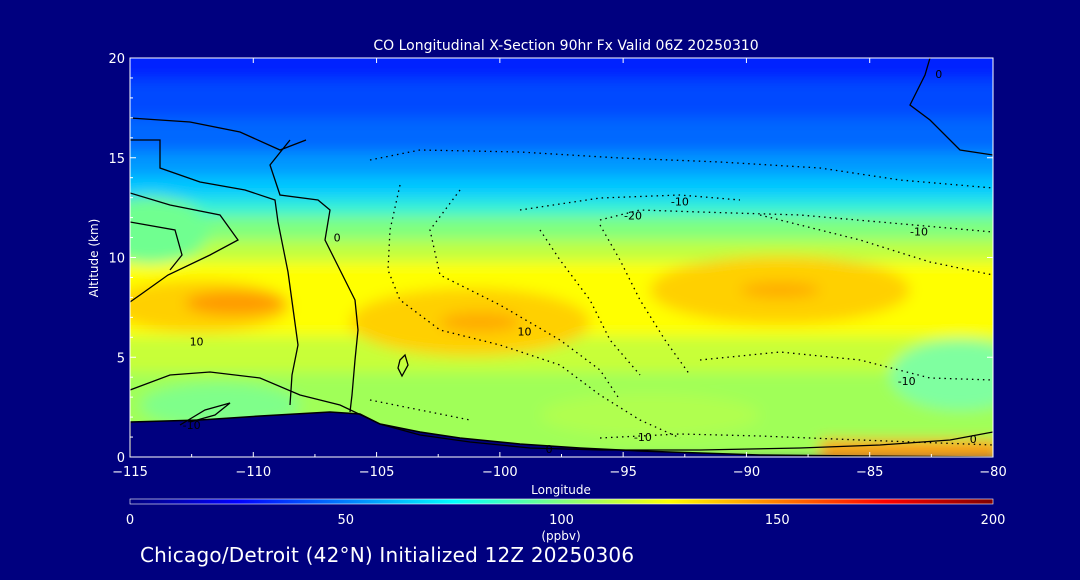 The height and width of the screenshot is (580, 1080). I want to click on x-axis-label: Longitude, so click(561, 490).